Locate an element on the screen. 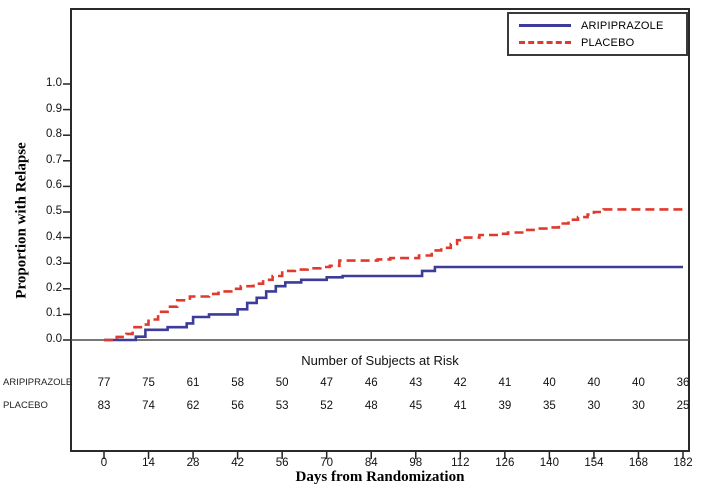  legend: ARIPIPRAZOLE PLACEBO is located at coordinates (597, 34).